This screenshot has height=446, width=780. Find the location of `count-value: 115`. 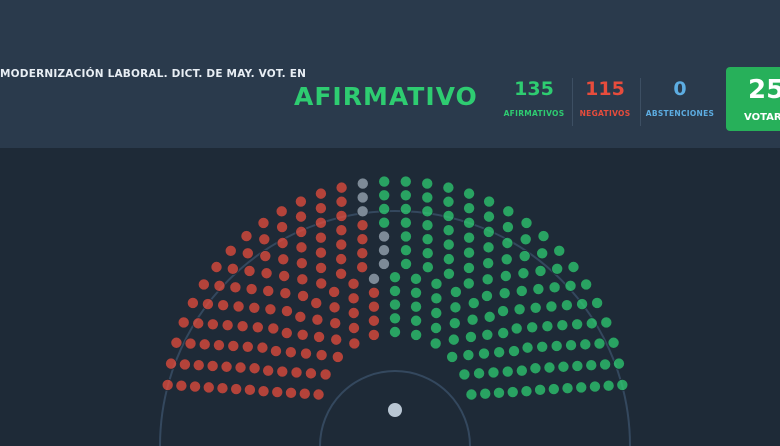

count-value: 115 is located at coordinates (605, 89).